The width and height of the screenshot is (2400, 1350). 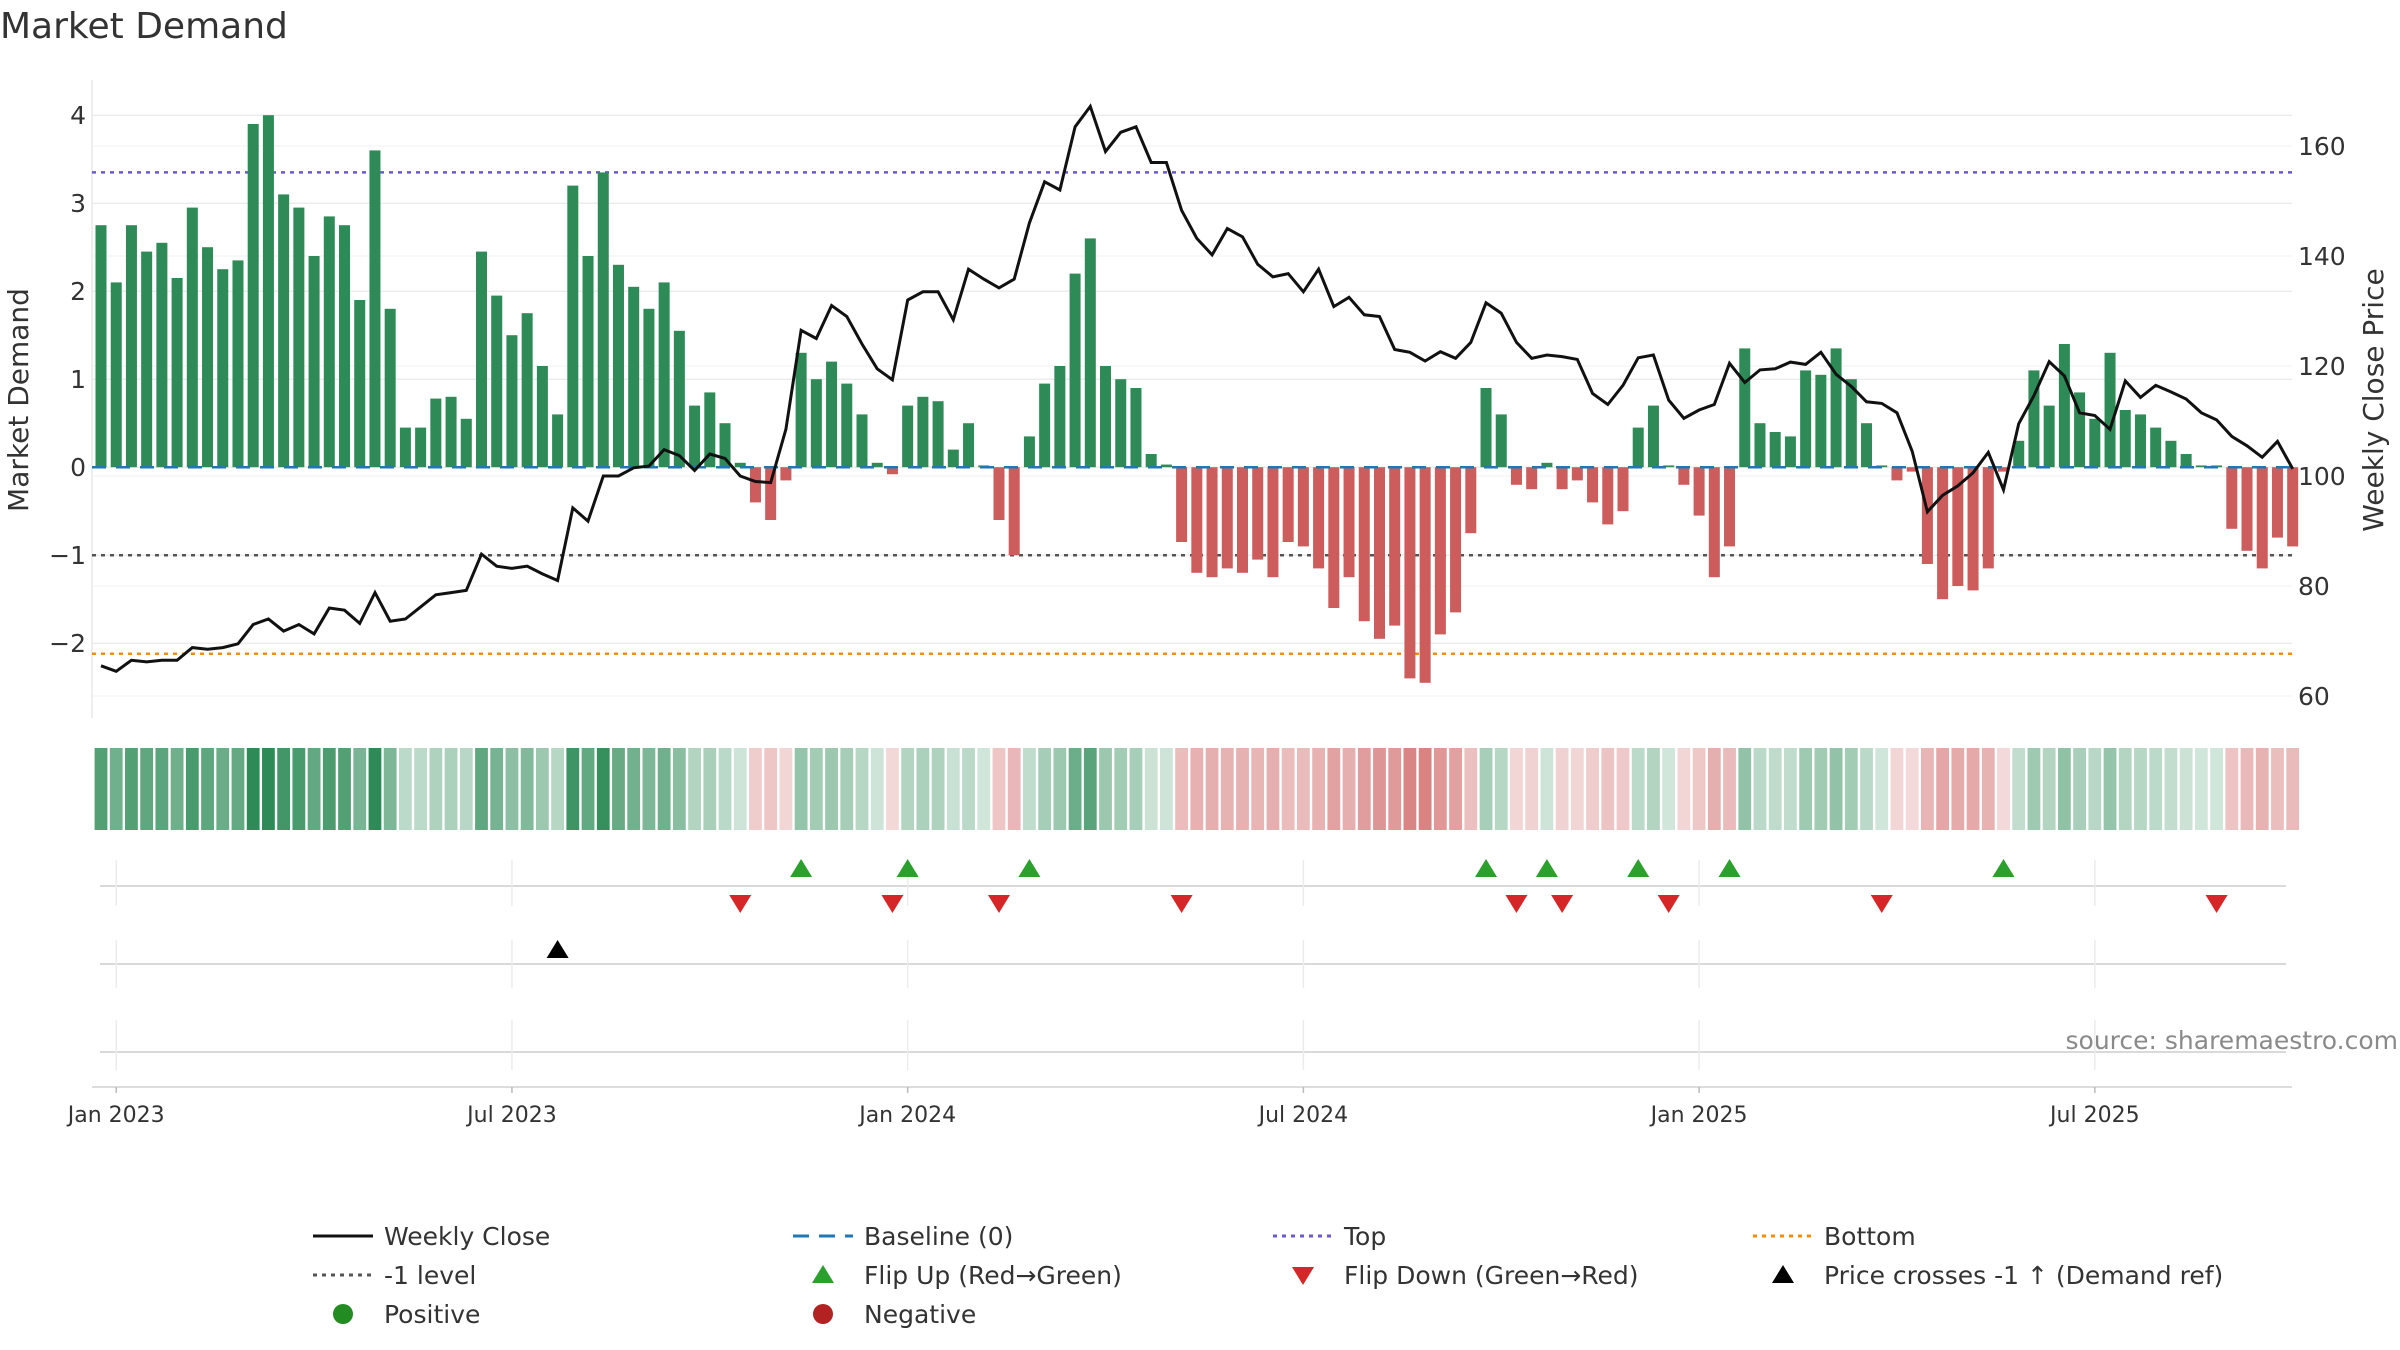 What do you see at coordinates (1105, 1045) in the screenshot?
I see `empty-panel-gridlines` at bounding box center [1105, 1045].